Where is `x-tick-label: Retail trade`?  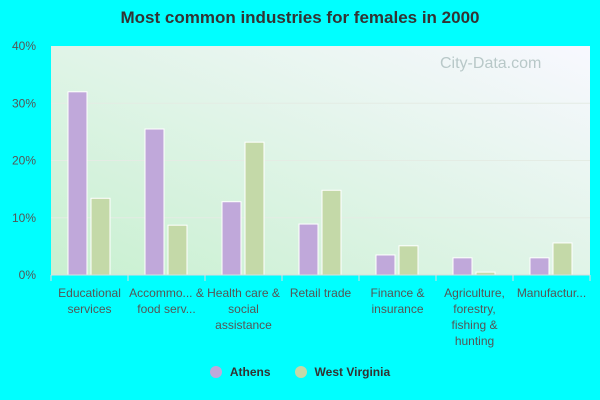 x-tick-label: Retail trade is located at coordinates (320, 293).